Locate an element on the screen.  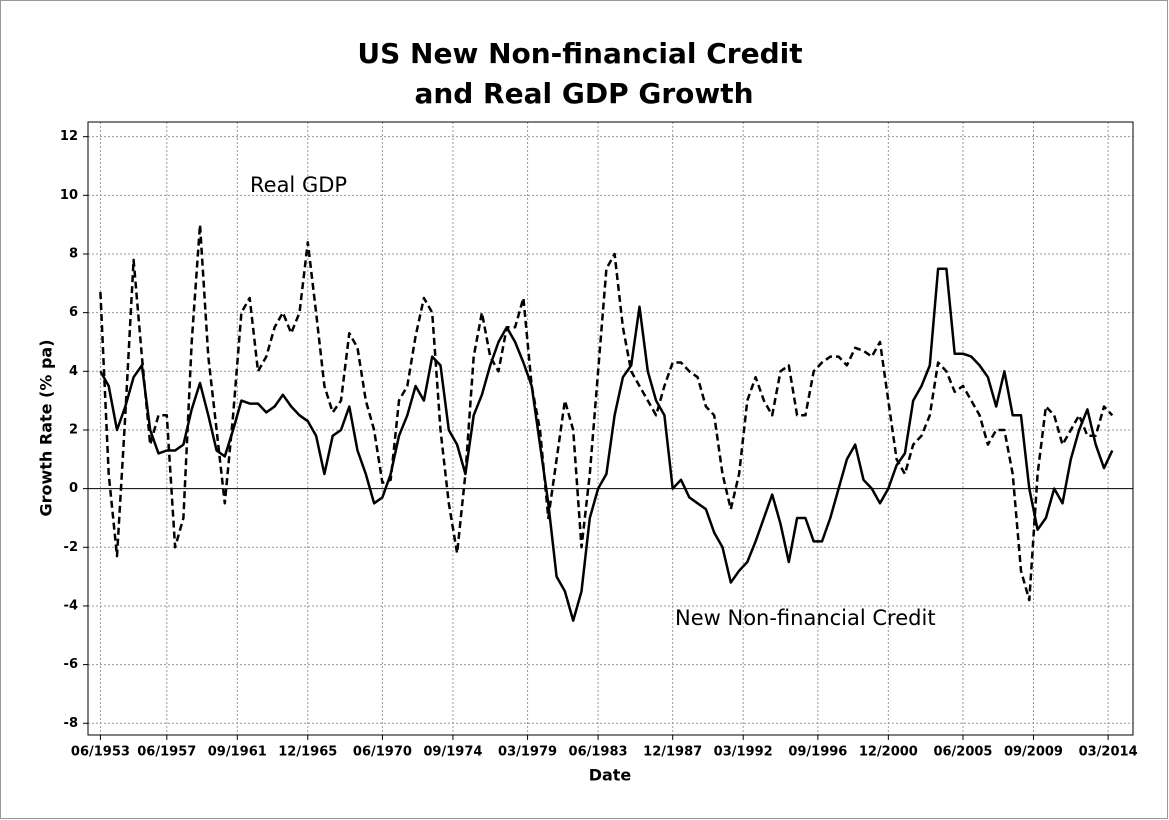
y-axis-label: Growth Rate (% pa) is located at coordinates (46, 427).